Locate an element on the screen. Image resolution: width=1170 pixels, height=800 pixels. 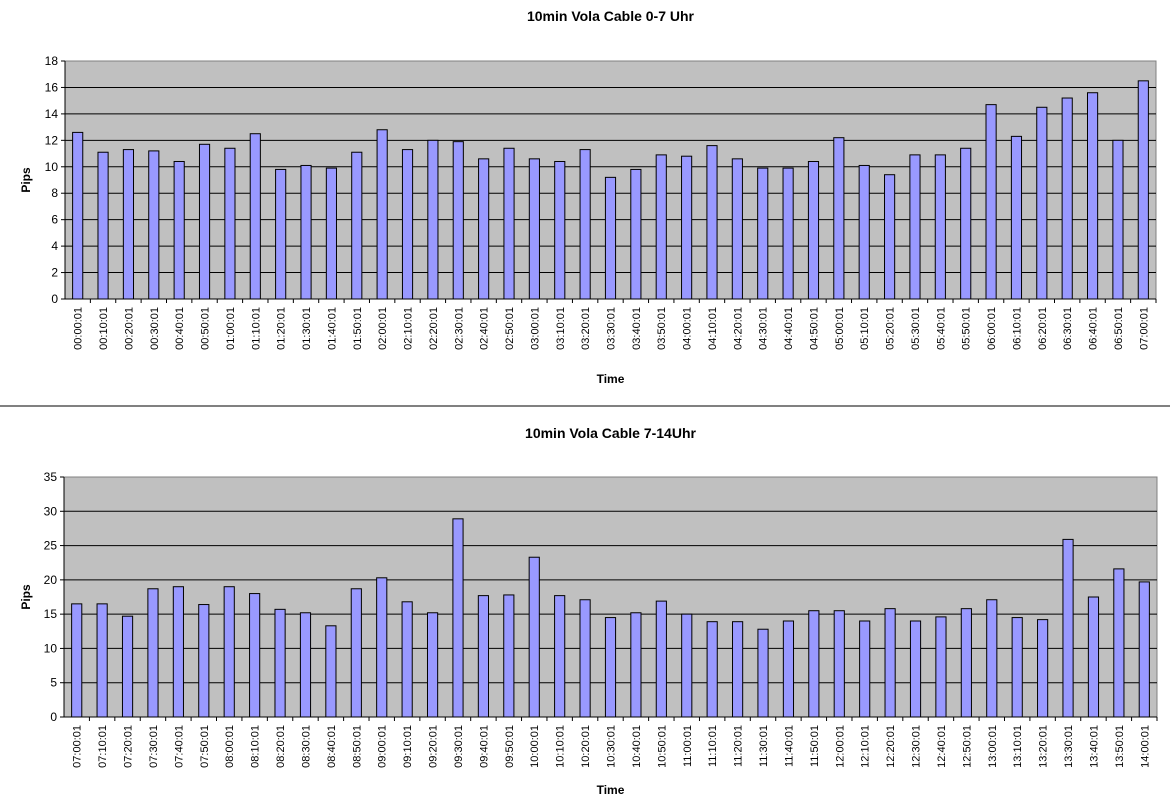
x-tick-label: 02:10:01 is located at coordinates (409, 328).